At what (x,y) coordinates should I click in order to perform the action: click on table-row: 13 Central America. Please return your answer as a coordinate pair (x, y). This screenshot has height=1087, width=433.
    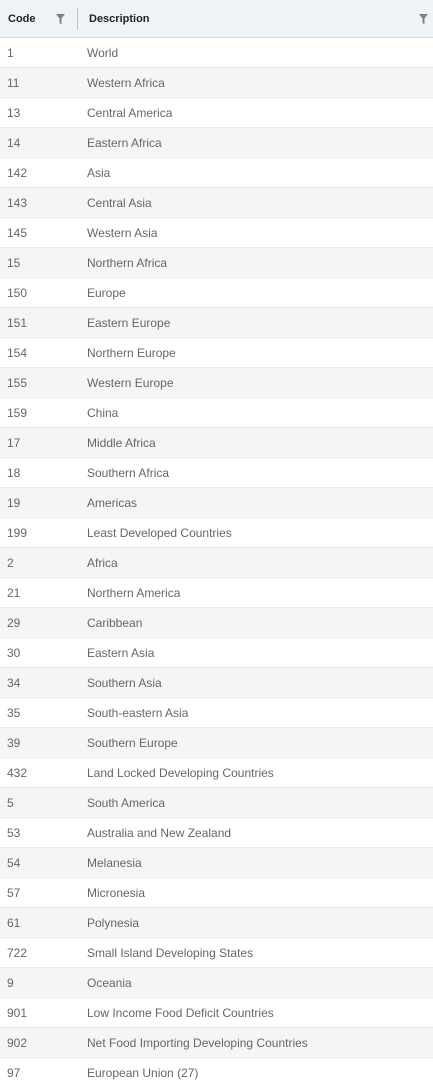
    Looking at the image, I should click on (216, 113).